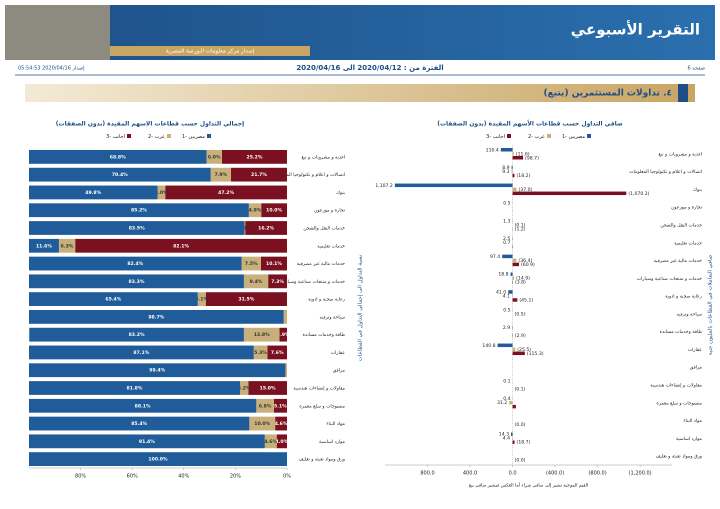 The image size is (720, 509). Describe the element at coordinates (338, 353) in the screenshot. I see `category-label: عقارات` at that location.